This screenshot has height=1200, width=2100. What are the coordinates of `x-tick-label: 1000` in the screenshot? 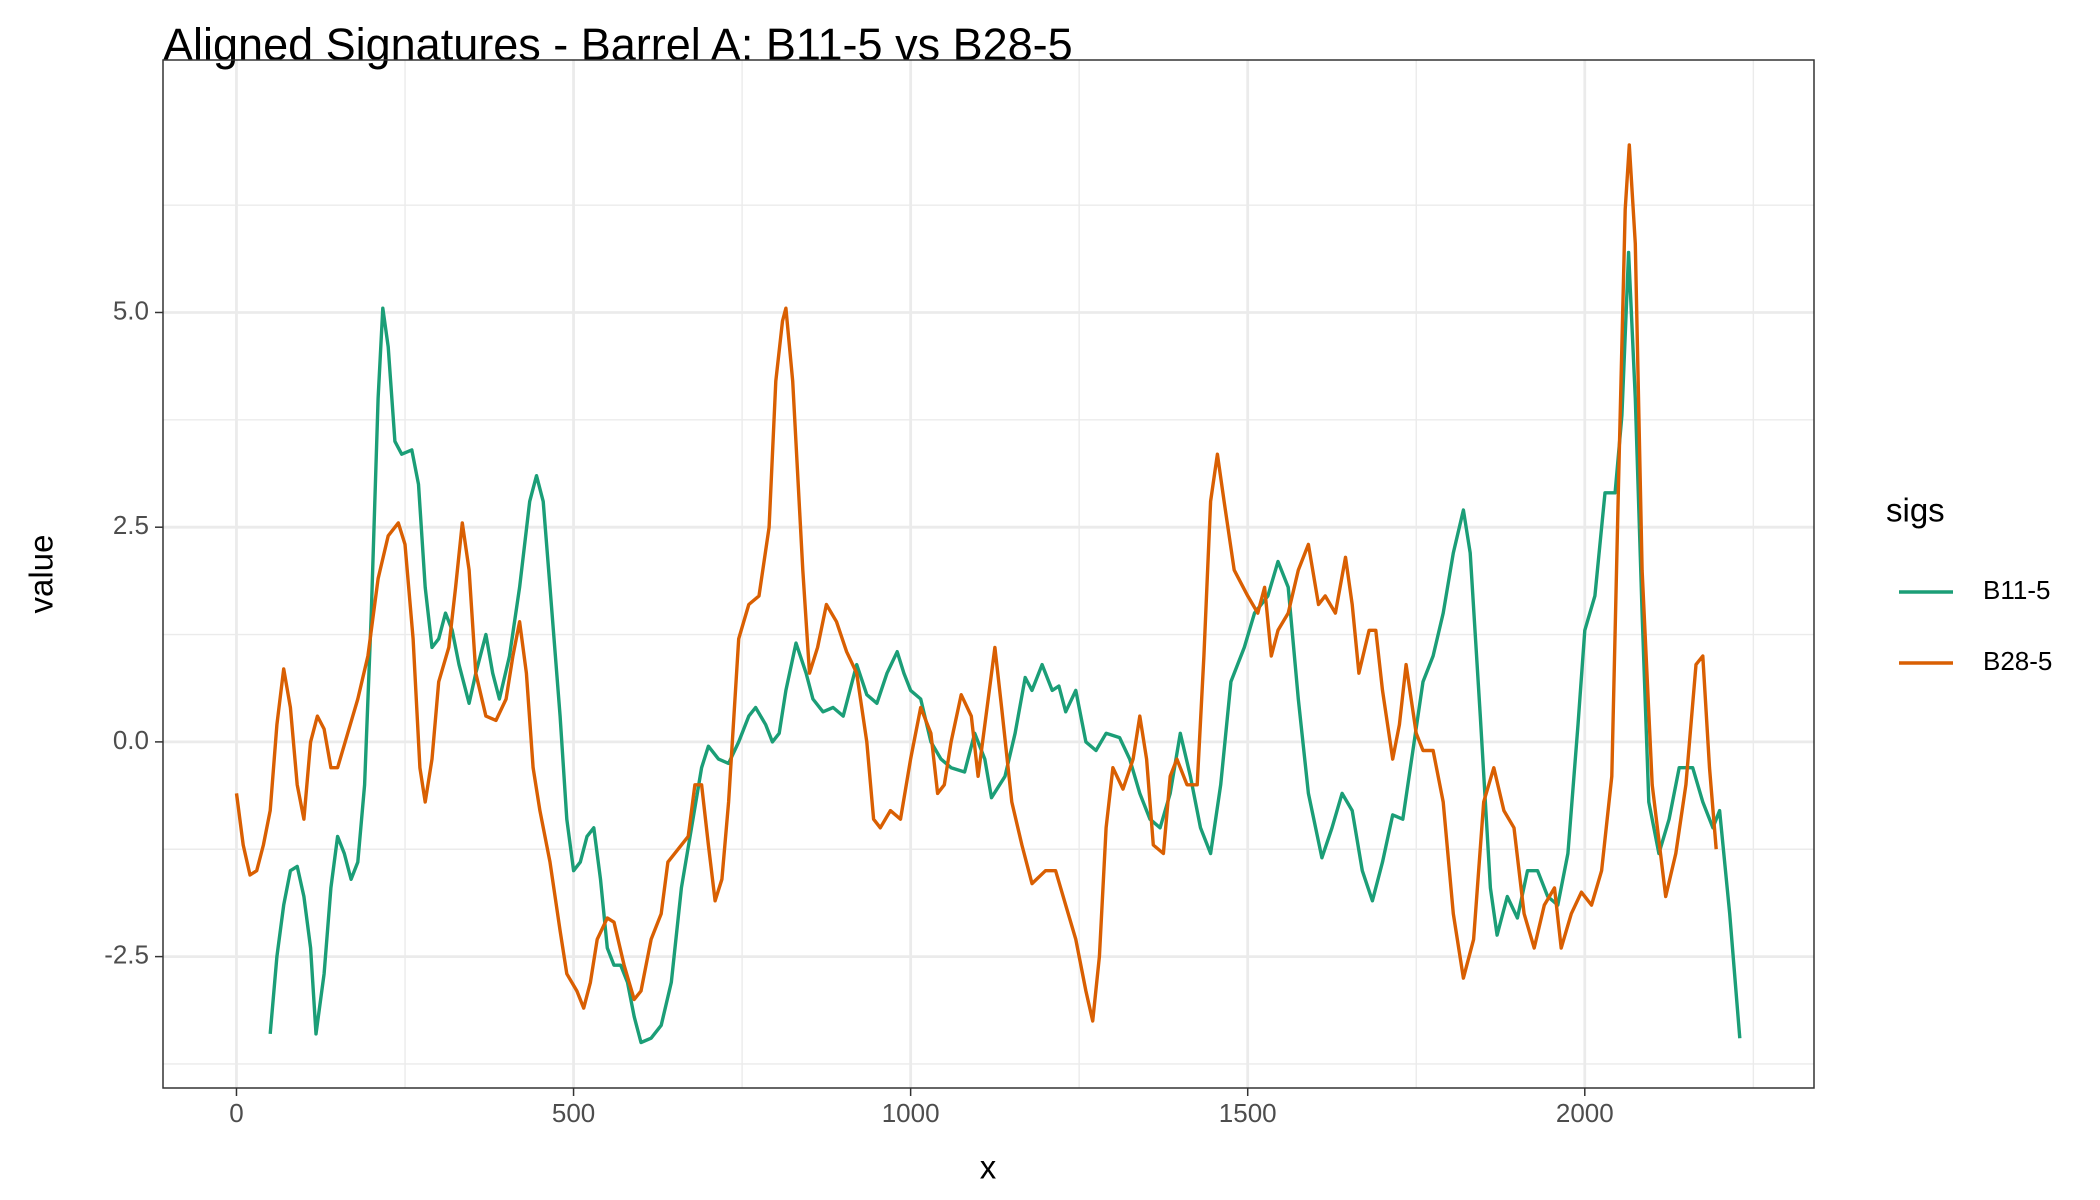 It's located at (911, 1113).